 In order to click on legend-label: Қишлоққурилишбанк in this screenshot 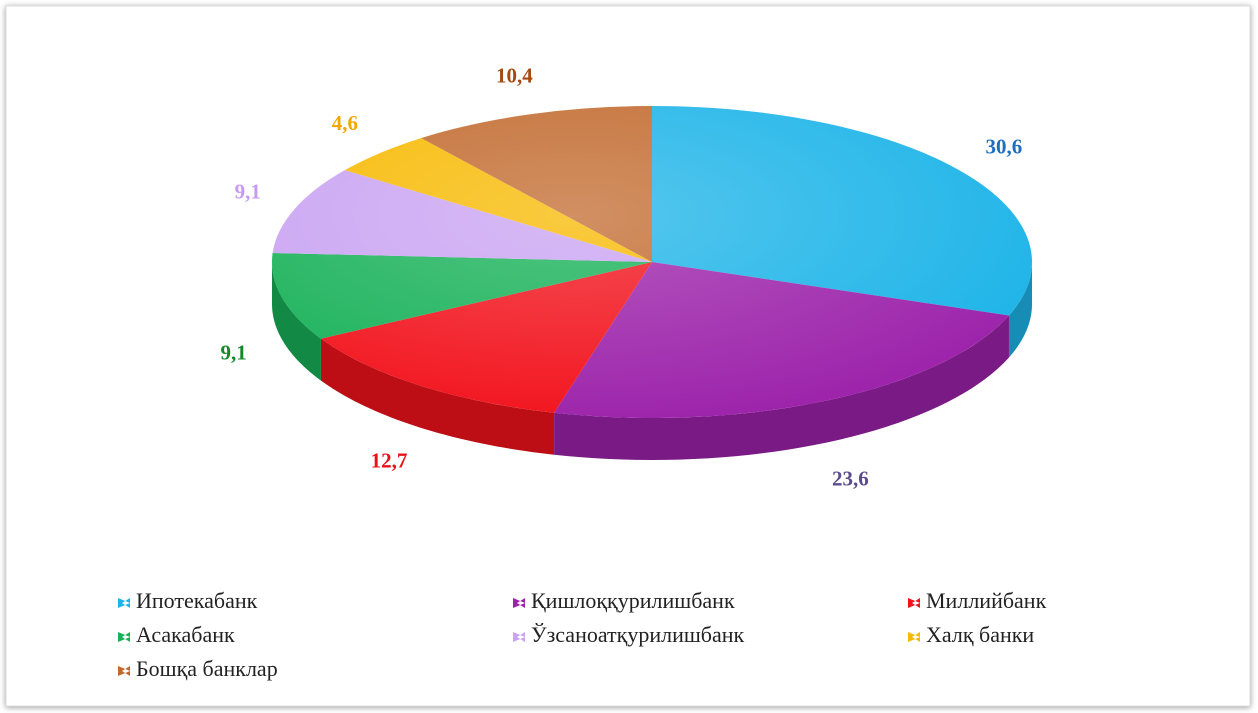, I will do `click(633, 600)`.